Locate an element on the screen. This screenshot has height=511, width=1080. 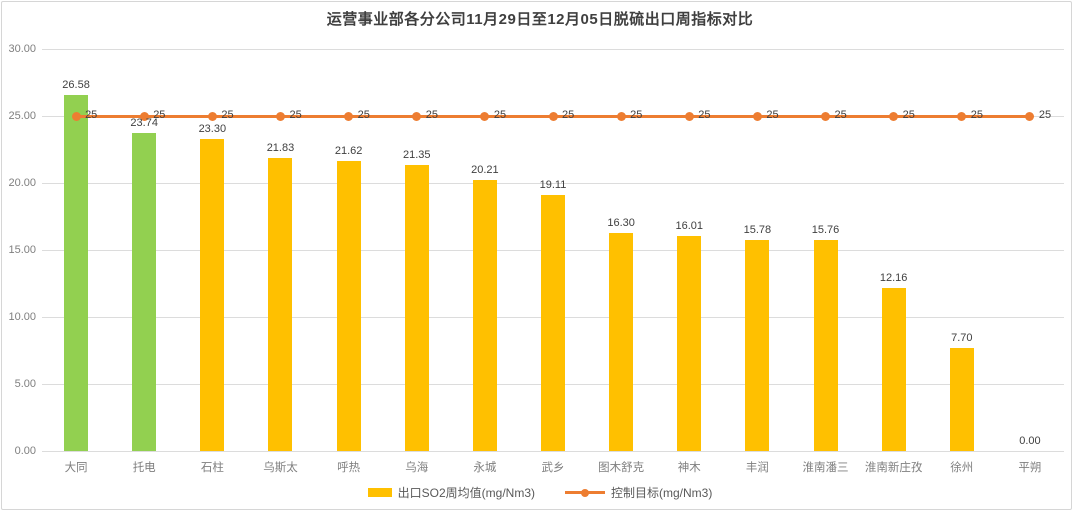
bar-value-label: 23.30 is located at coordinates (212, 128).